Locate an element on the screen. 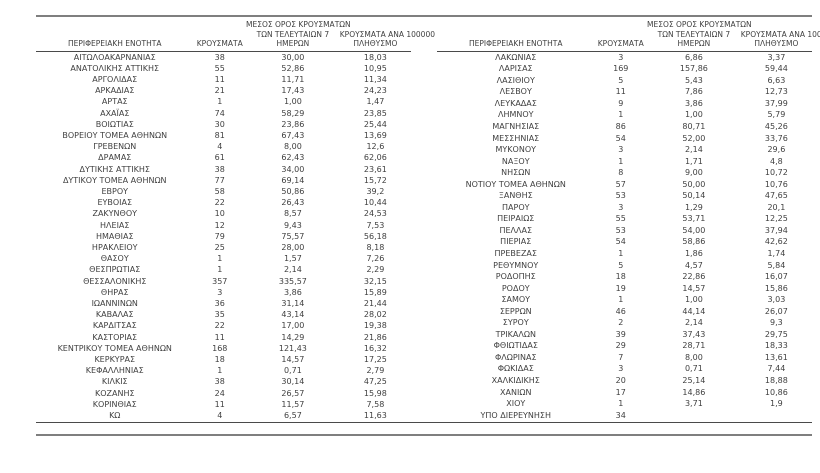 The height and width of the screenshot is (473, 820). table-row: ΑΡΓΟΛΙΔΑΣ 11 11,71 11,34 is located at coordinates (223, 79).